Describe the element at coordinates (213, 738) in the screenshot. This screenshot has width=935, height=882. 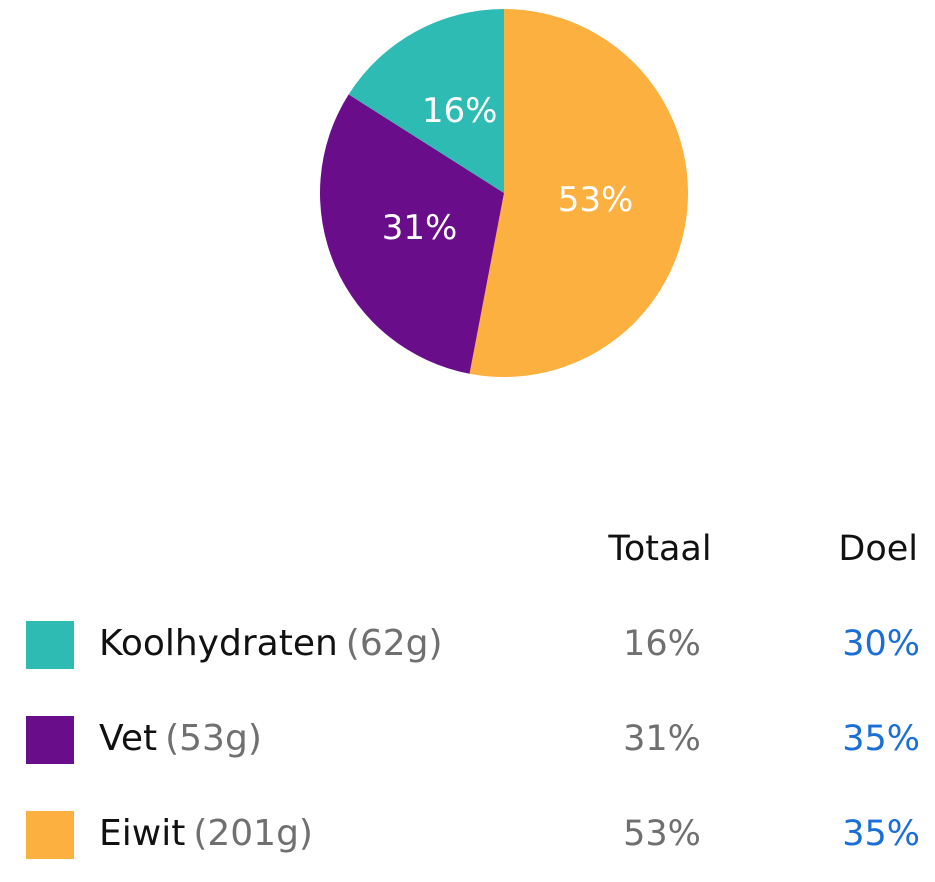
I see `macro-amount: (53g)` at that location.